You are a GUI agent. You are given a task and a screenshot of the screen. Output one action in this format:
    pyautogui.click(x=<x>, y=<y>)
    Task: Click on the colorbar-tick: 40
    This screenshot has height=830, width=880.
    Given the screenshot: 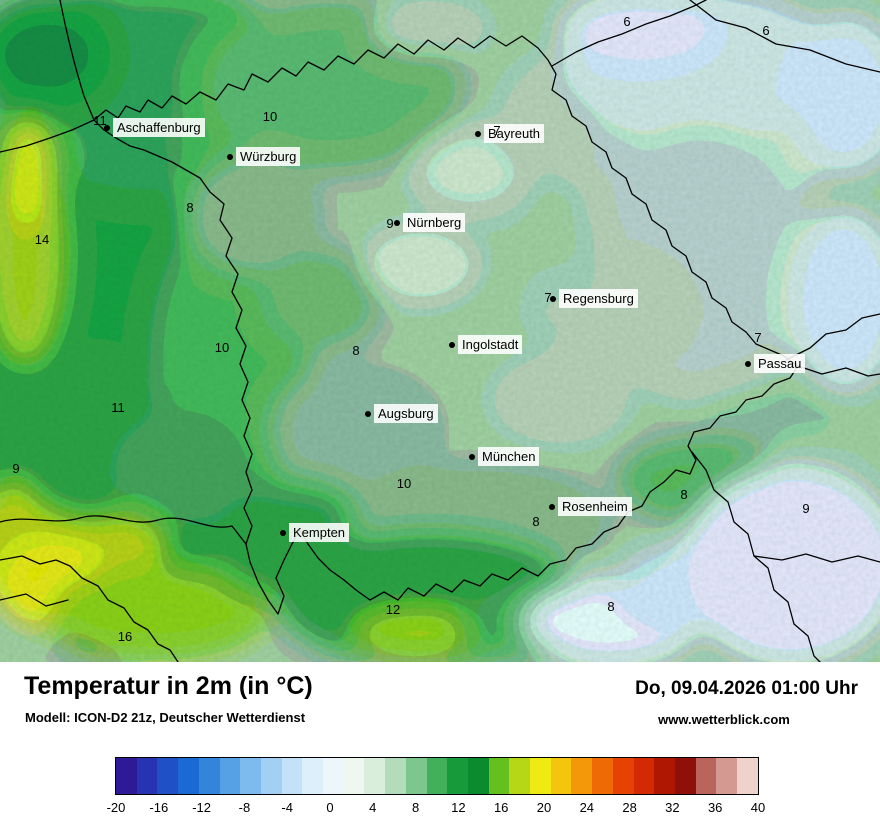 What is the action you would take?
    pyautogui.click(x=758, y=807)
    